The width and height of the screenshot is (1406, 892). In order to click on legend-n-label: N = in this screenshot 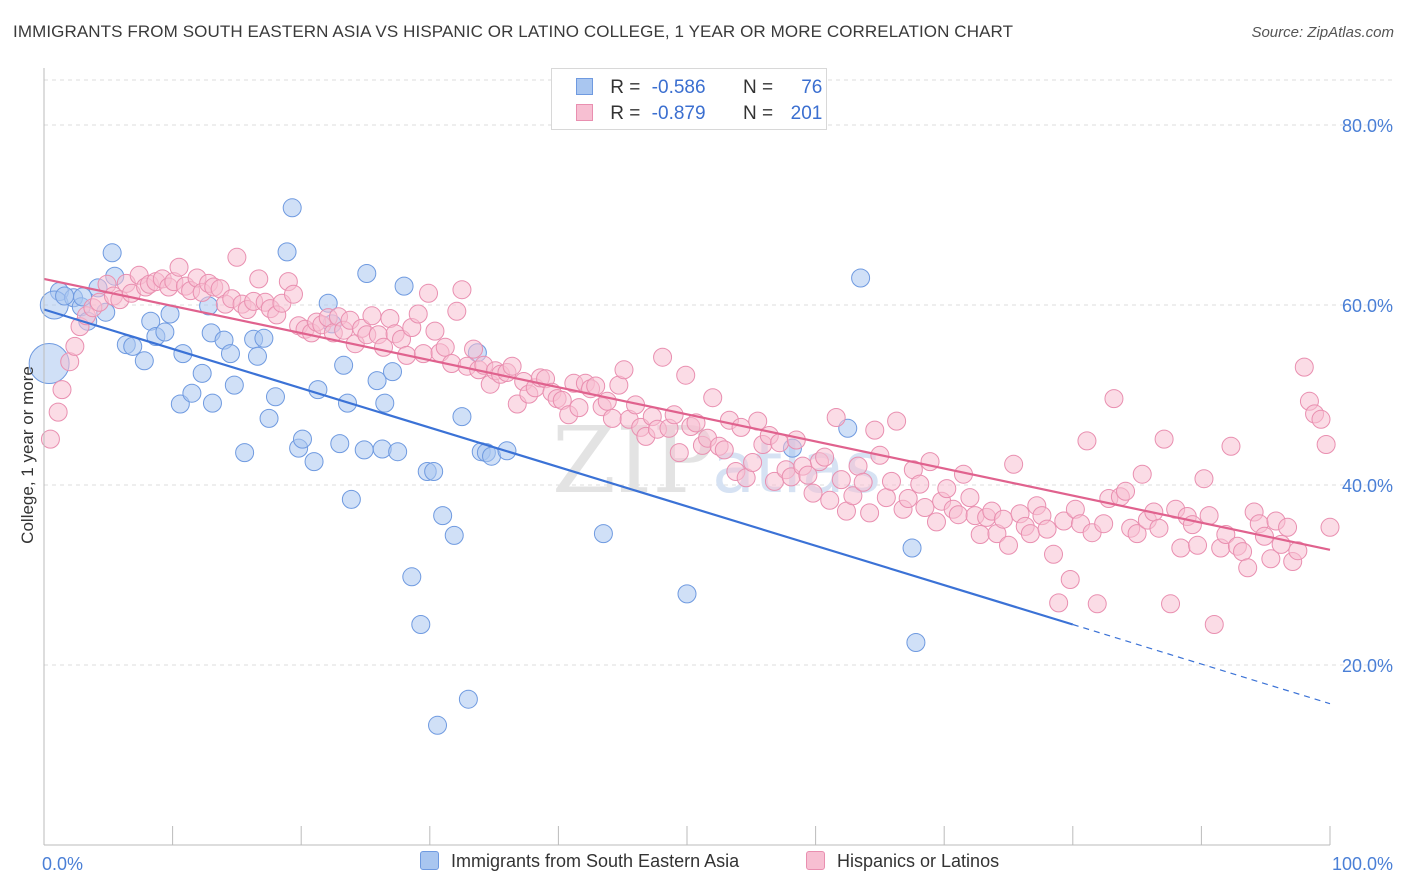, I will do `click(758, 87)`.